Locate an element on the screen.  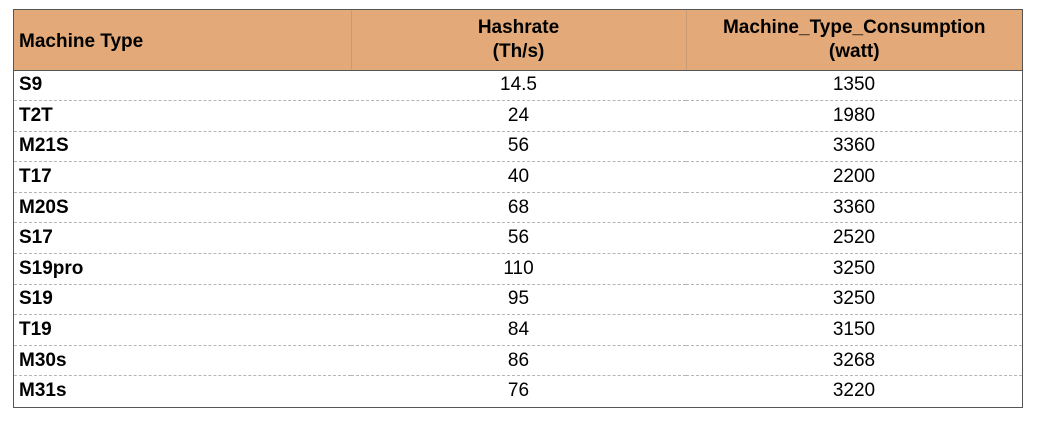
cell-machine-type: T2T is located at coordinates (182, 116).